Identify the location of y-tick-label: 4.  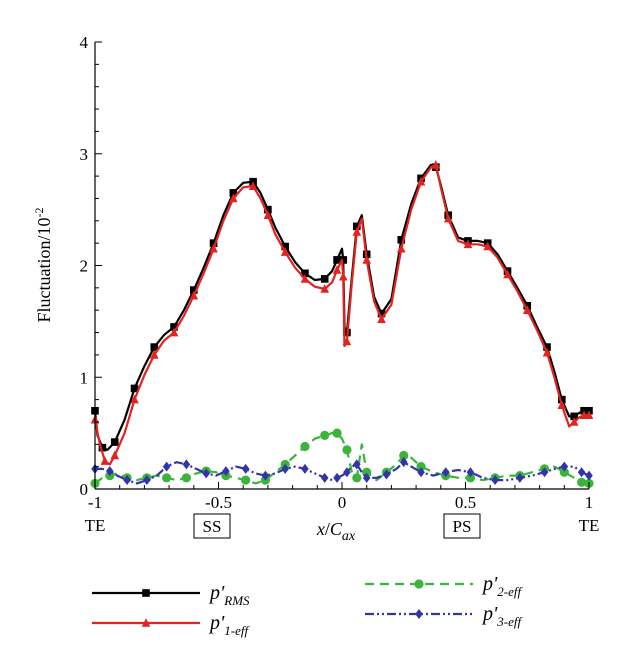
(84, 42).